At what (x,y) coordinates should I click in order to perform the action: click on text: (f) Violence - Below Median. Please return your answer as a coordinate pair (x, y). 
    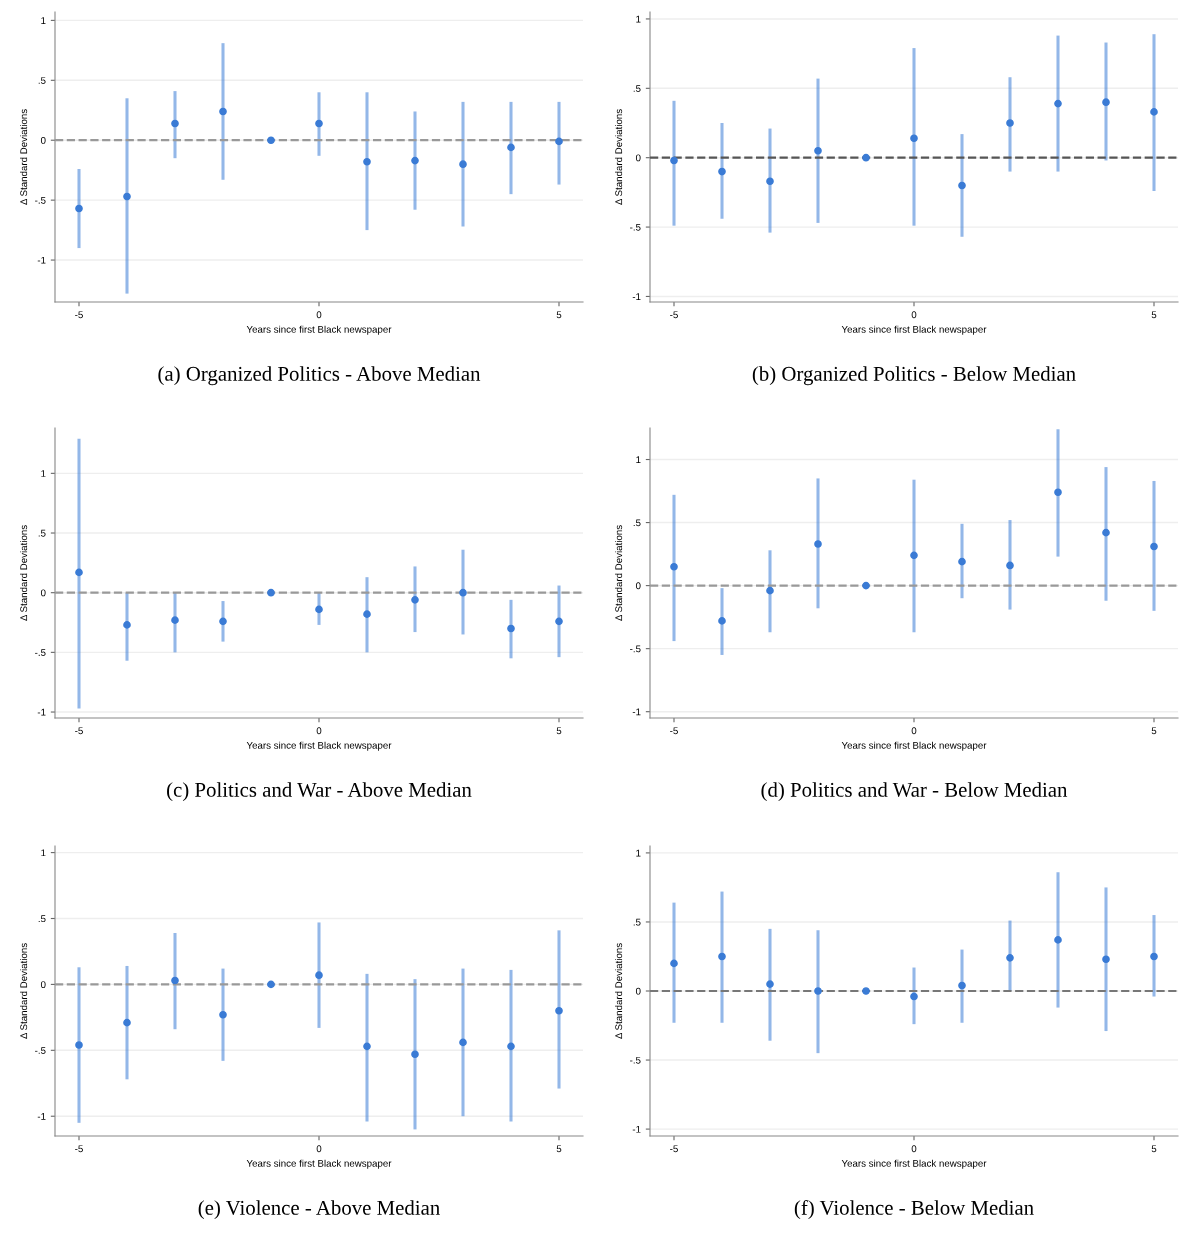
    Looking at the image, I should click on (914, 1210).